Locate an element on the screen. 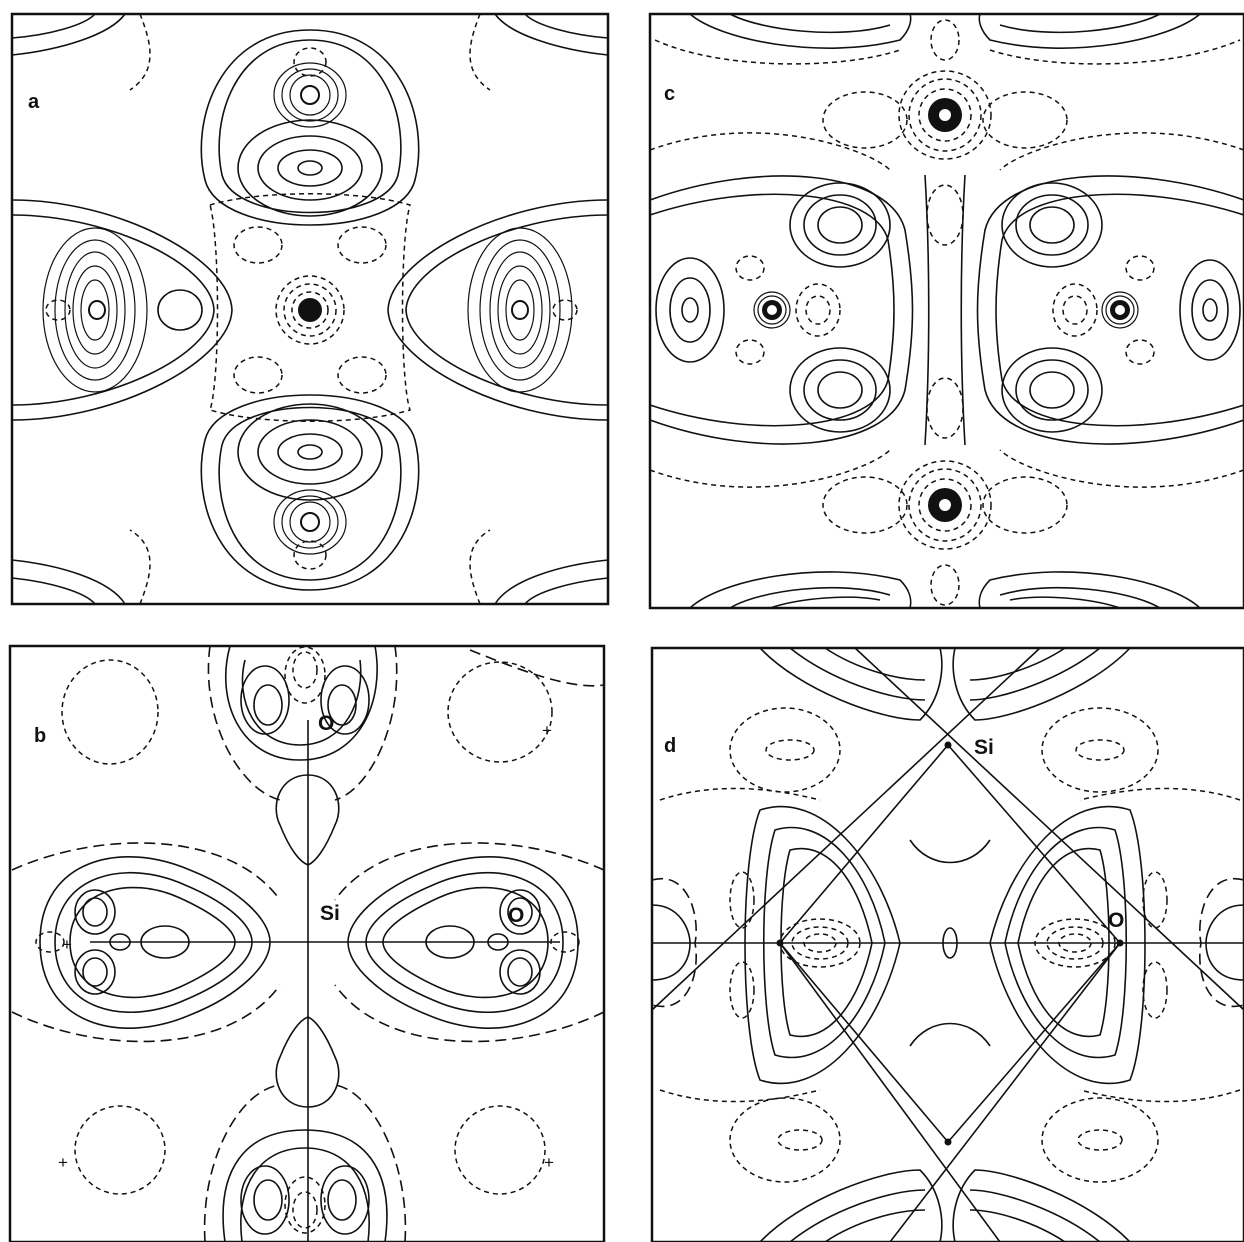  panel-b-edge-dash is located at coordinates (537, 668).